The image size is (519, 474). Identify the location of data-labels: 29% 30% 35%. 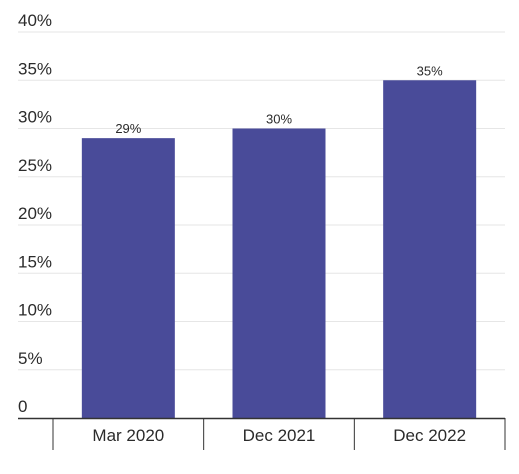
(279, 99).